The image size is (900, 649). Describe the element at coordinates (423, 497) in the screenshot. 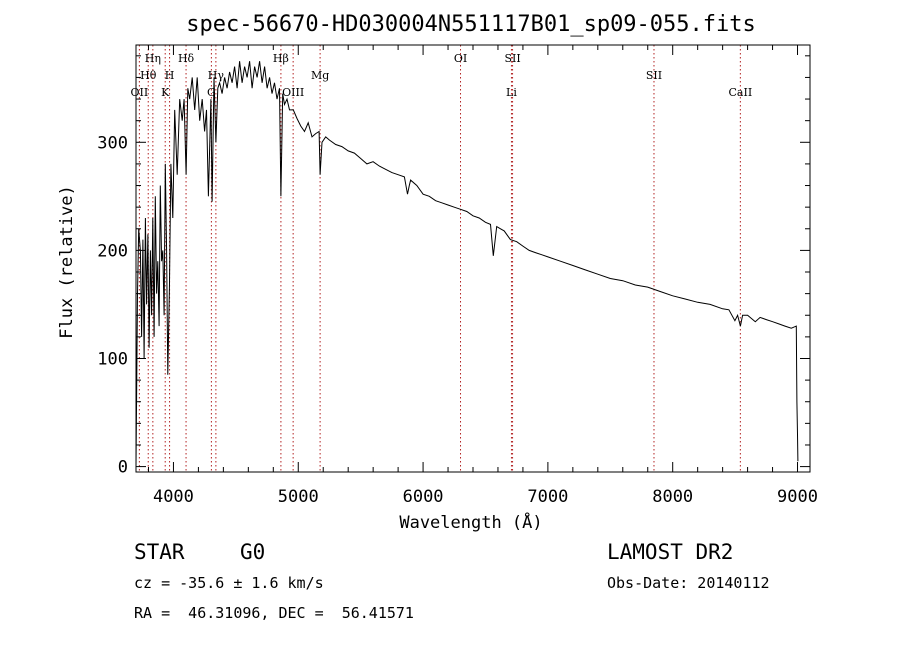

I see `x-tick-label-2: 6000` at that location.